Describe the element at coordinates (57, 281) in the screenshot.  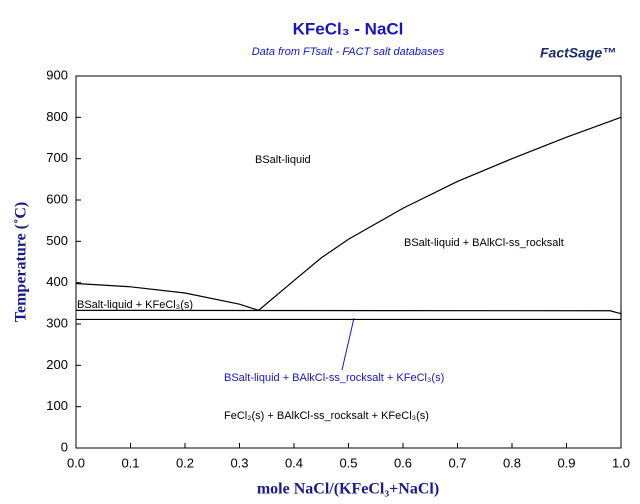
I see `y-tick-label: 400` at that location.